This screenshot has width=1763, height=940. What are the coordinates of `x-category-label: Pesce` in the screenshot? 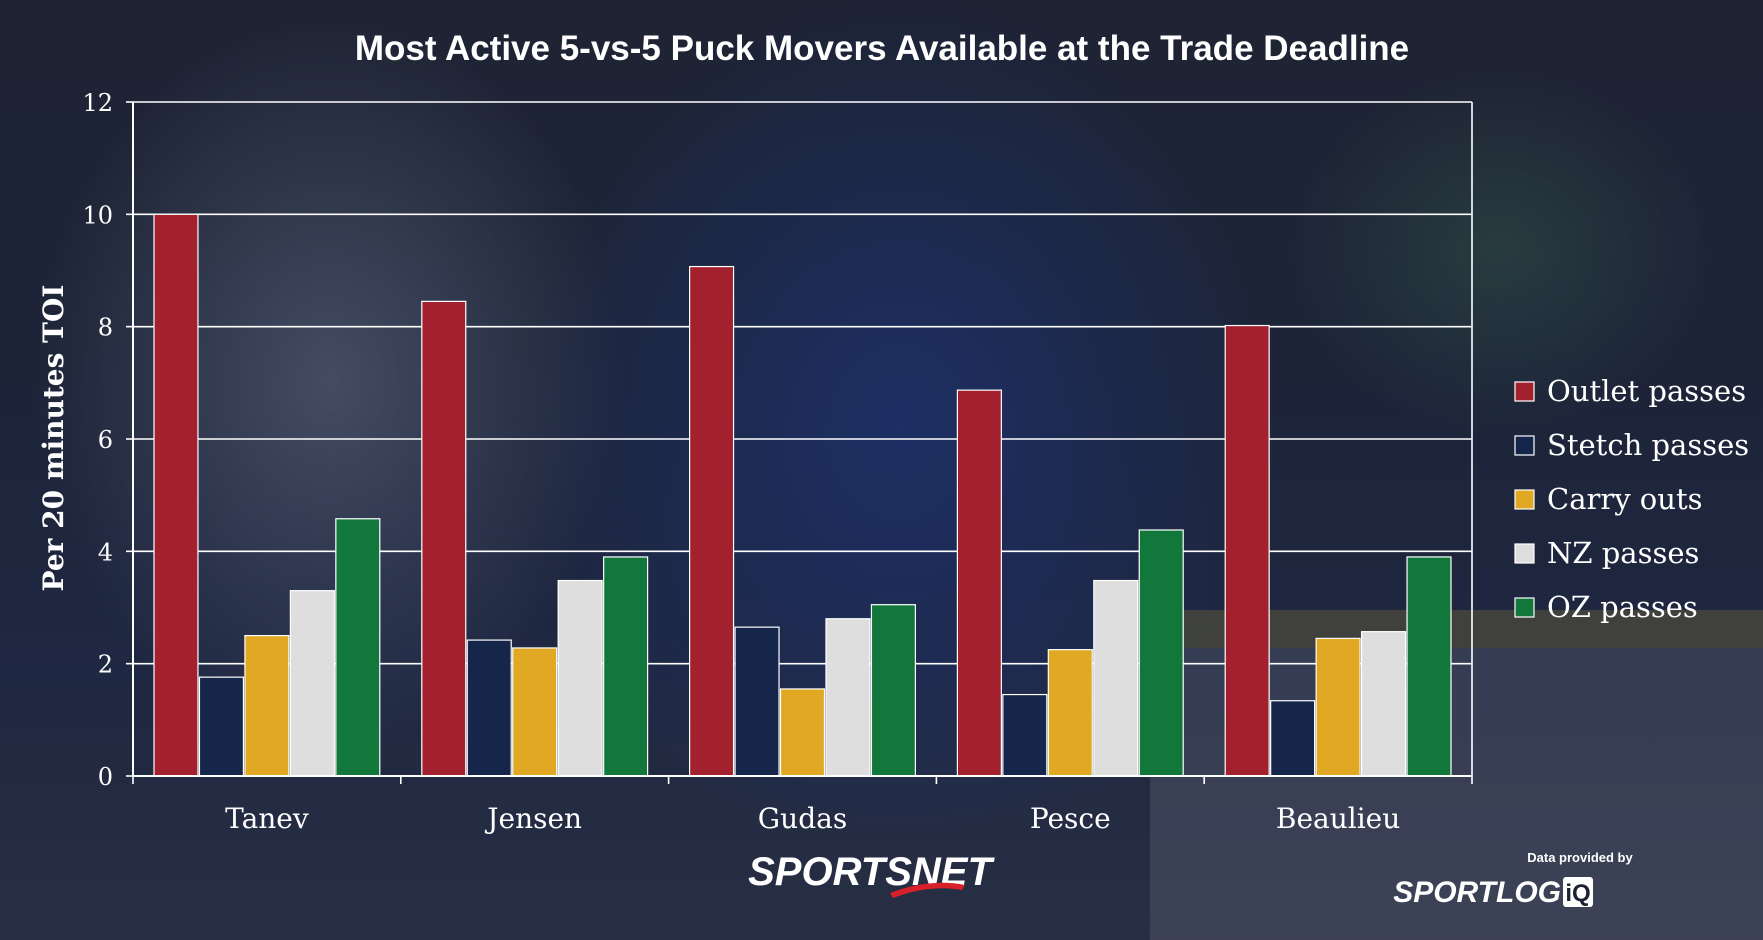 It's located at (1070, 818).